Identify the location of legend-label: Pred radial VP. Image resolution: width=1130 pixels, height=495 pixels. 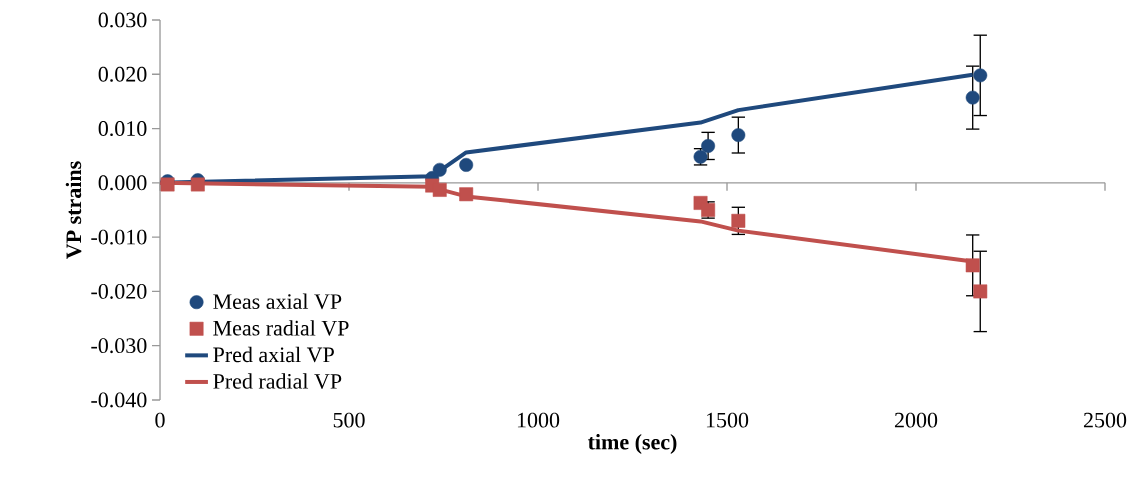
(277, 381).